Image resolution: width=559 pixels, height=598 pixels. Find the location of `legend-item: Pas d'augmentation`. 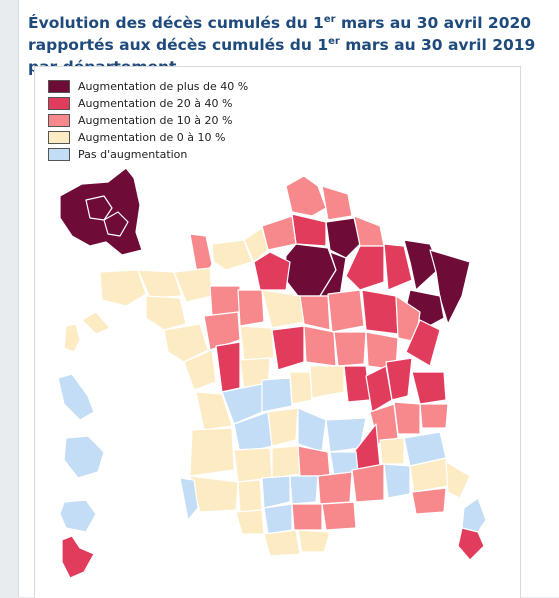

legend-item: Pas d'augmentation is located at coordinates (148, 154).